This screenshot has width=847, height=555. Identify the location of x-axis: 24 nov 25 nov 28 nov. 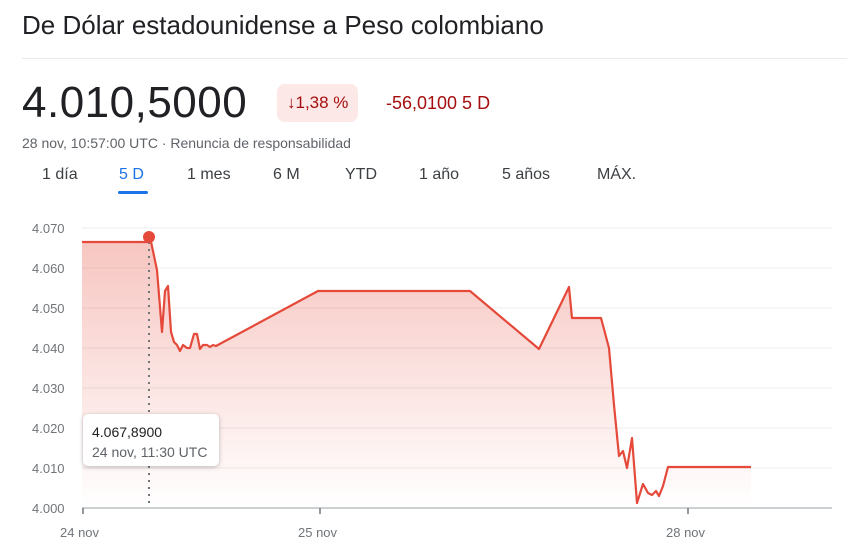
(446, 523).